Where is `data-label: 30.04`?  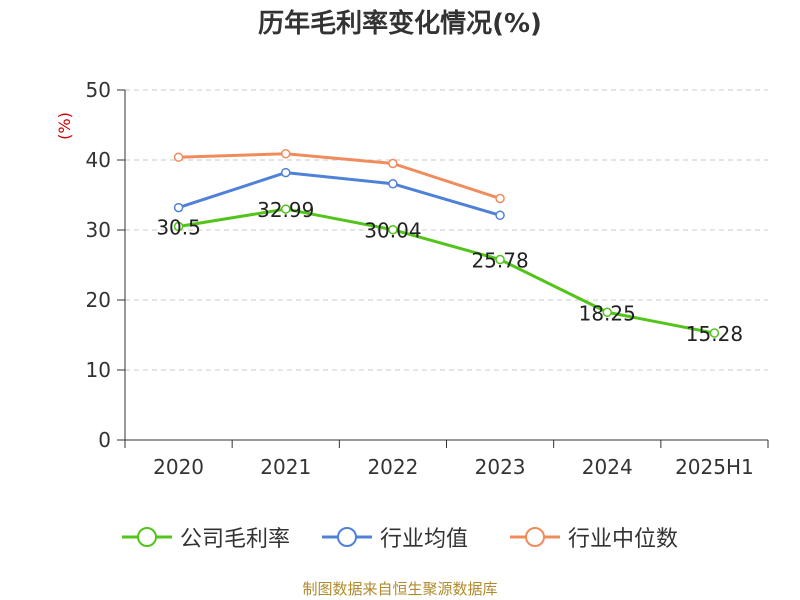 data-label: 30.04 is located at coordinates (392, 231).